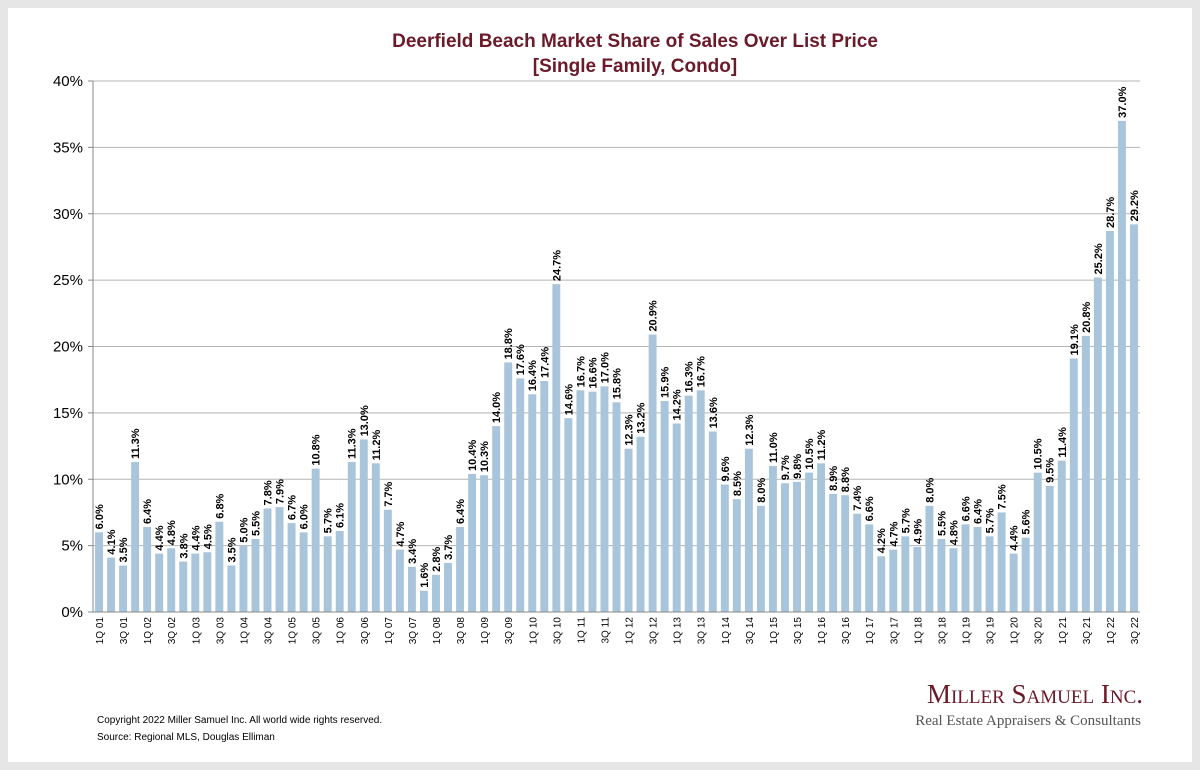  Describe the element at coordinates (834, 478) in the screenshot. I see `value-label: 8.9%` at that location.